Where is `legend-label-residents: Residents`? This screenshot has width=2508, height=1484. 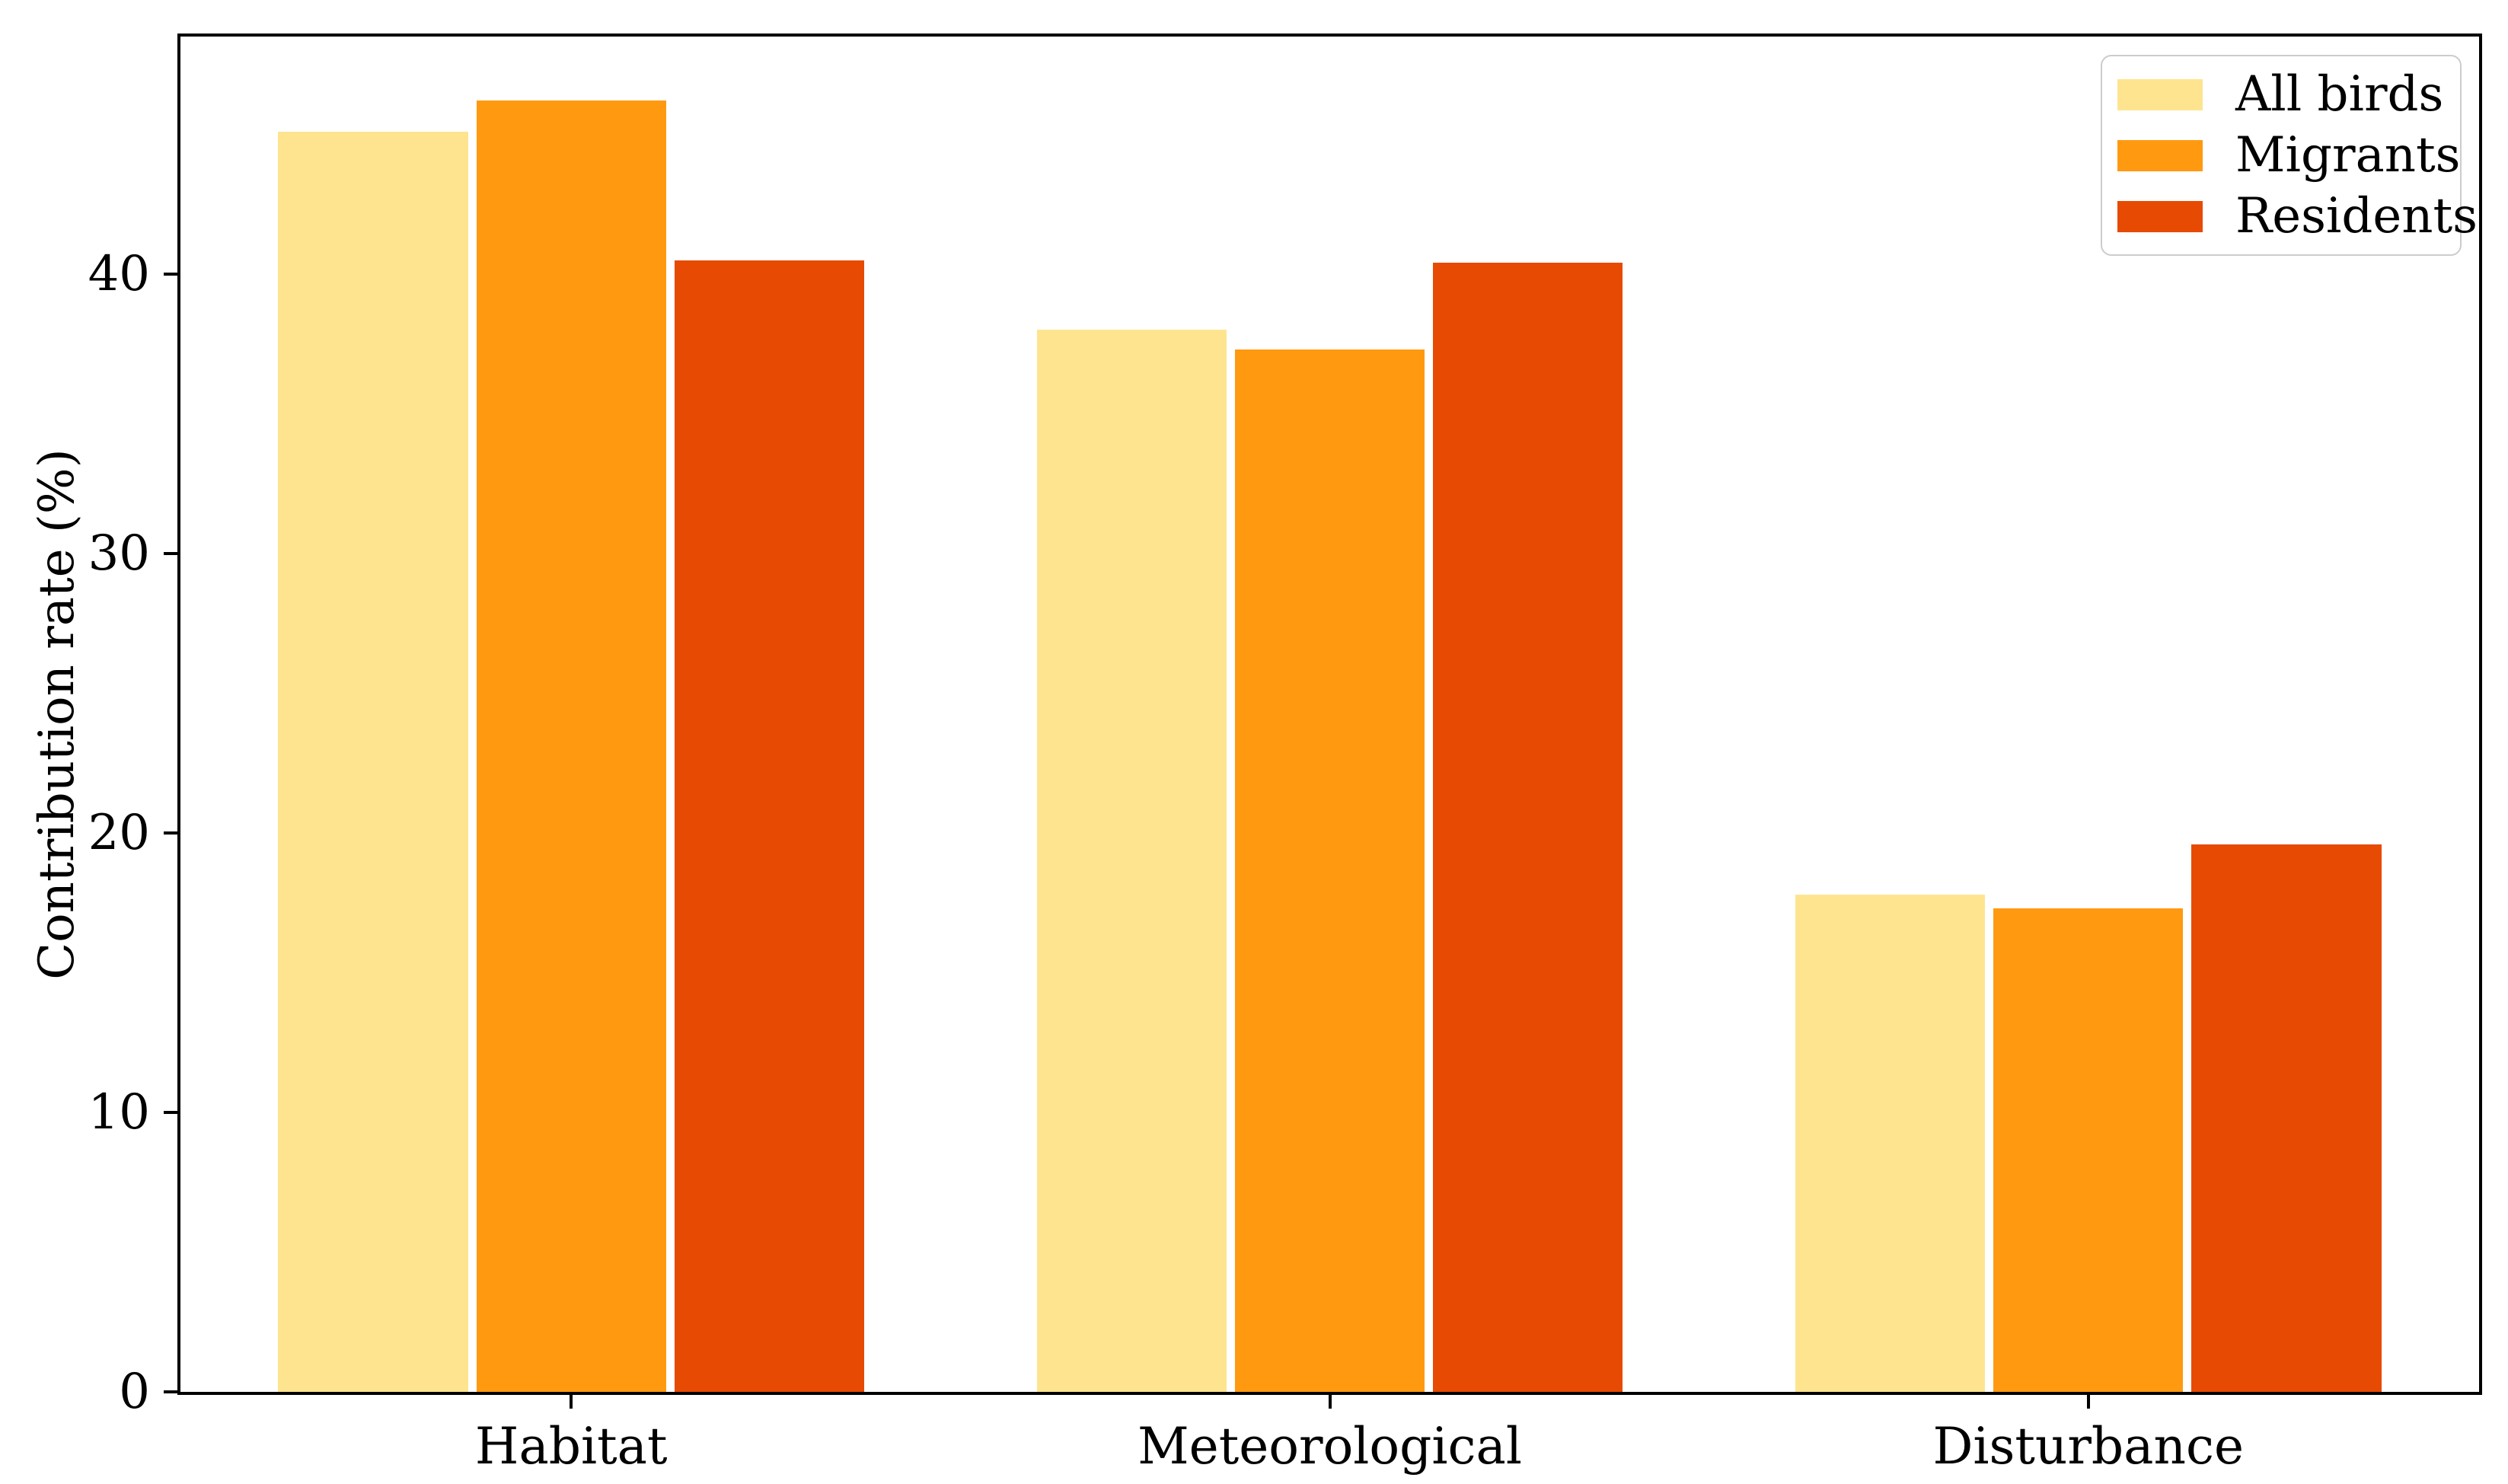 legend-label-residents: Residents is located at coordinates (2356, 216).